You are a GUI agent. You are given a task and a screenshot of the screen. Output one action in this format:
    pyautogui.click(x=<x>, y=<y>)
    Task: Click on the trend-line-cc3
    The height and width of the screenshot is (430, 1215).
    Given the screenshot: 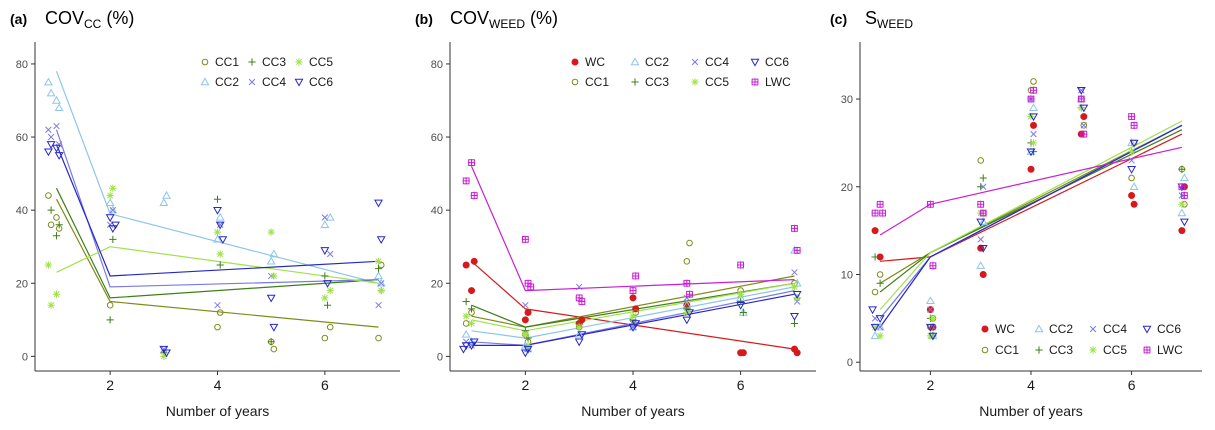 What is the action you would take?
    pyautogui.click(x=633, y=305)
    